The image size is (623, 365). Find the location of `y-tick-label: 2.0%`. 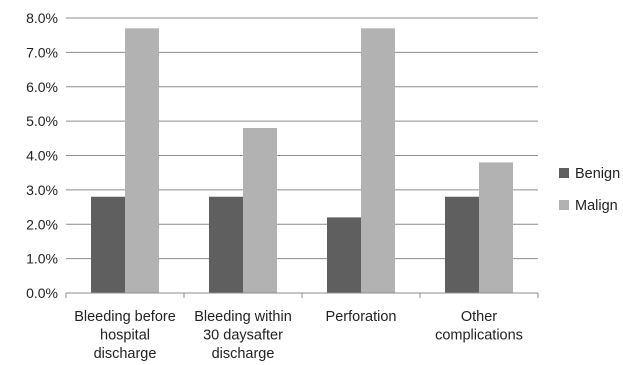

y-tick-label: 2.0% is located at coordinates (42, 224).